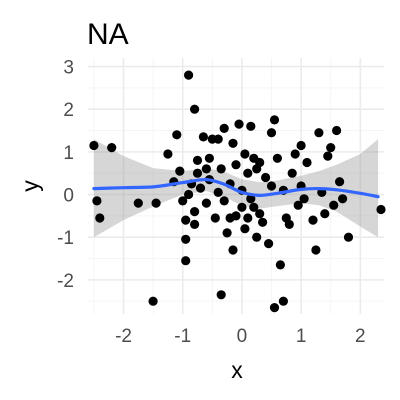 The height and width of the screenshot is (400, 400). What do you see at coordinates (65, 238) in the screenshot?
I see `y-tick-label: -1` at bounding box center [65, 238].